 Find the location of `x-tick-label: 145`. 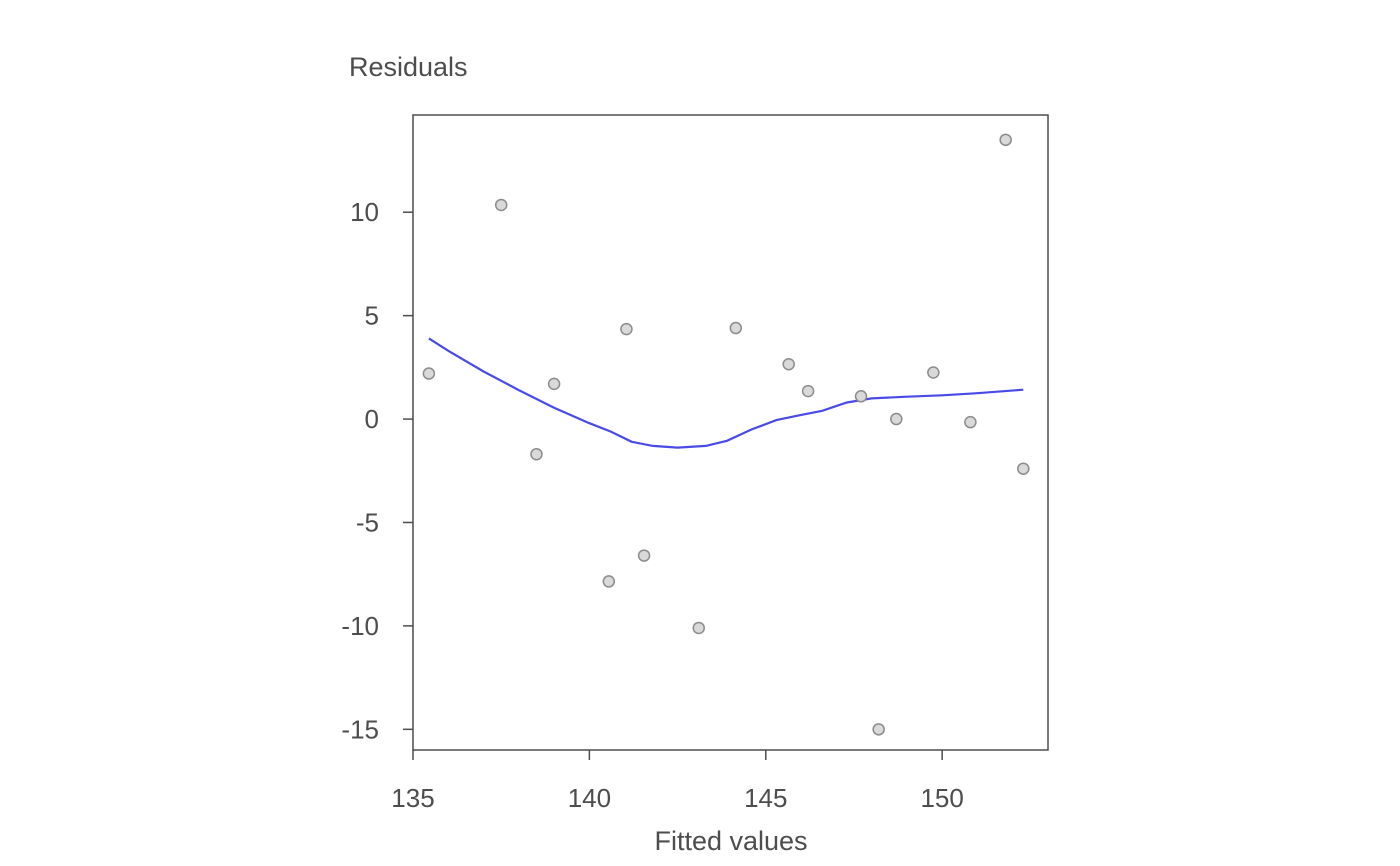

x-tick-label: 145 is located at coordinates (765, 798).